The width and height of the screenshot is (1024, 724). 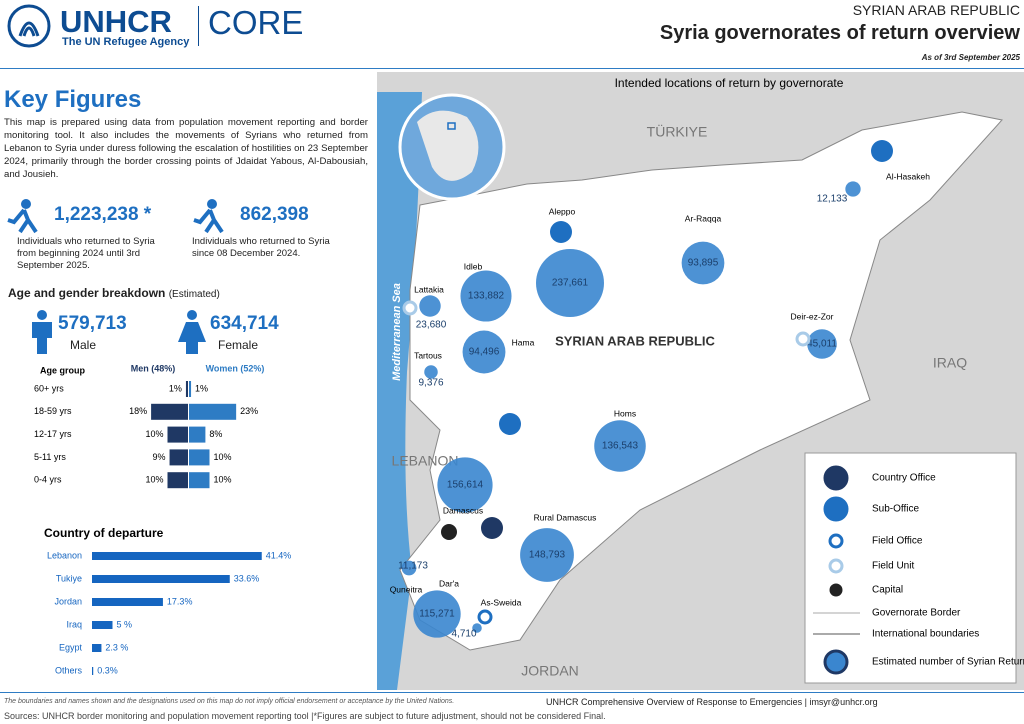 I want to click on female-value: 634,714, so click(x=244, y=323).